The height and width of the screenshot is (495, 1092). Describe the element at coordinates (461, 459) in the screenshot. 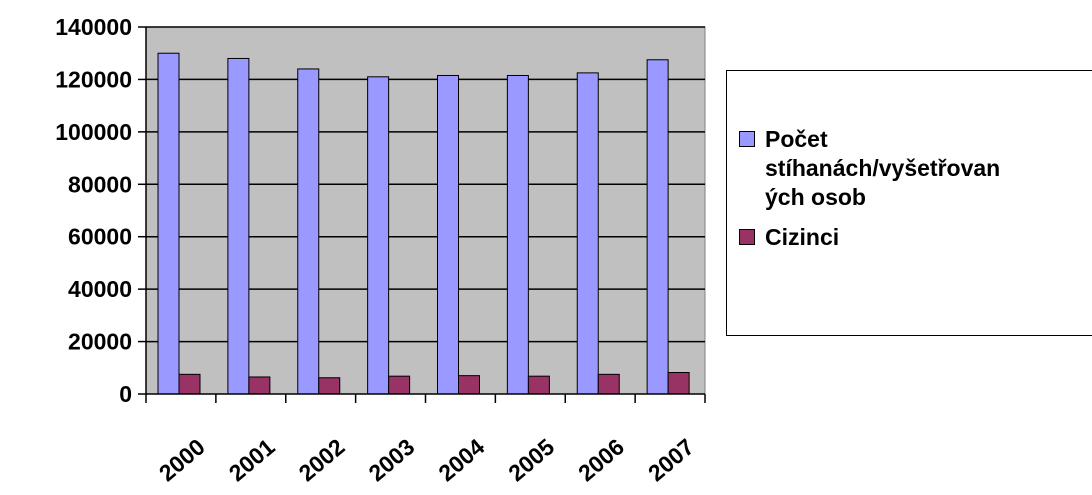

I see `x-tick-label: 2004` at that location.